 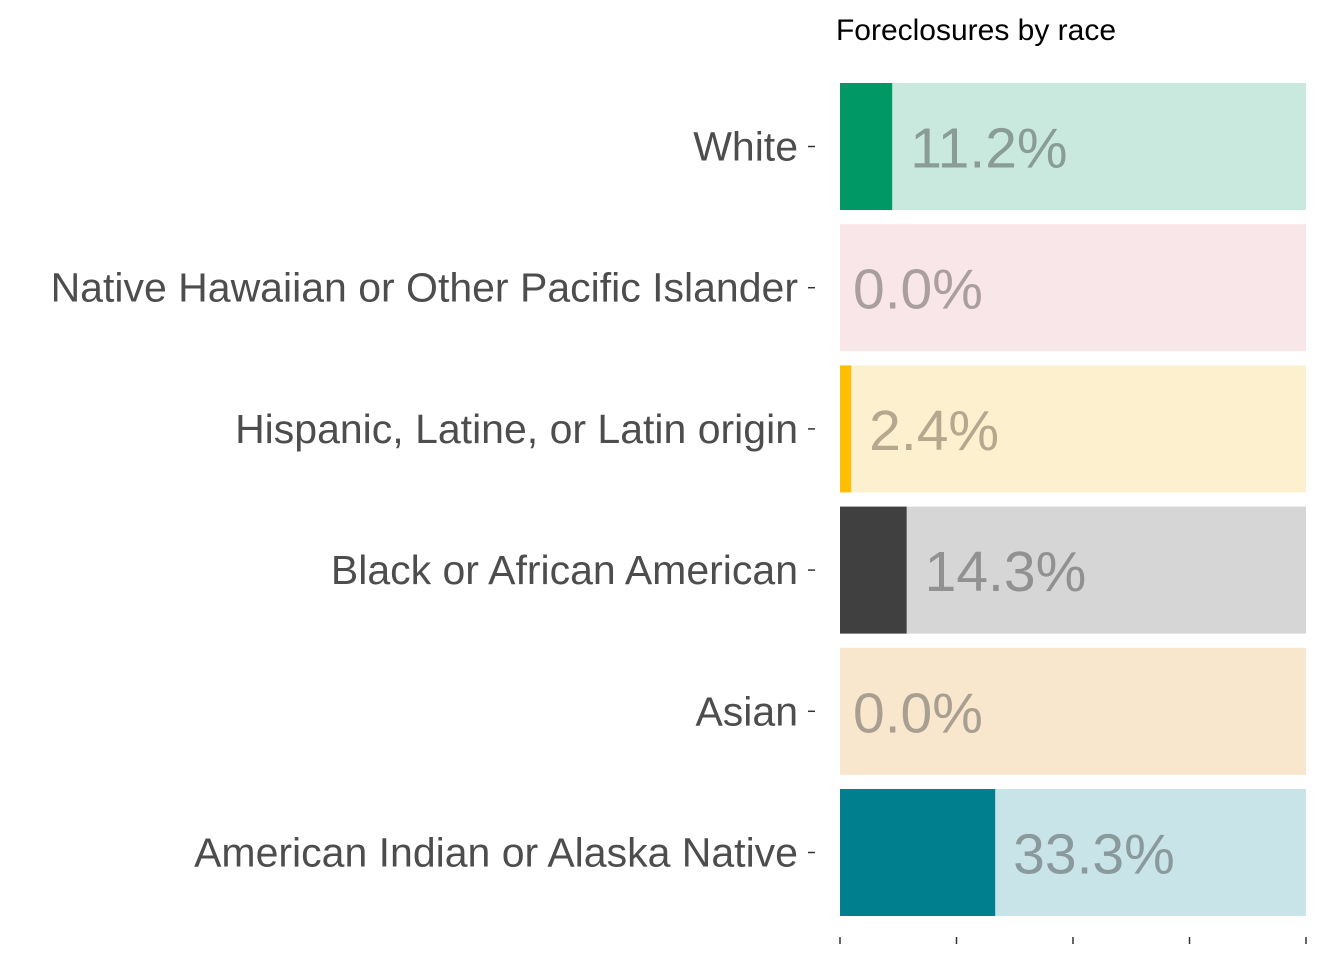 I want to click on data-label: 2.4%, so click(x=934, y=431).